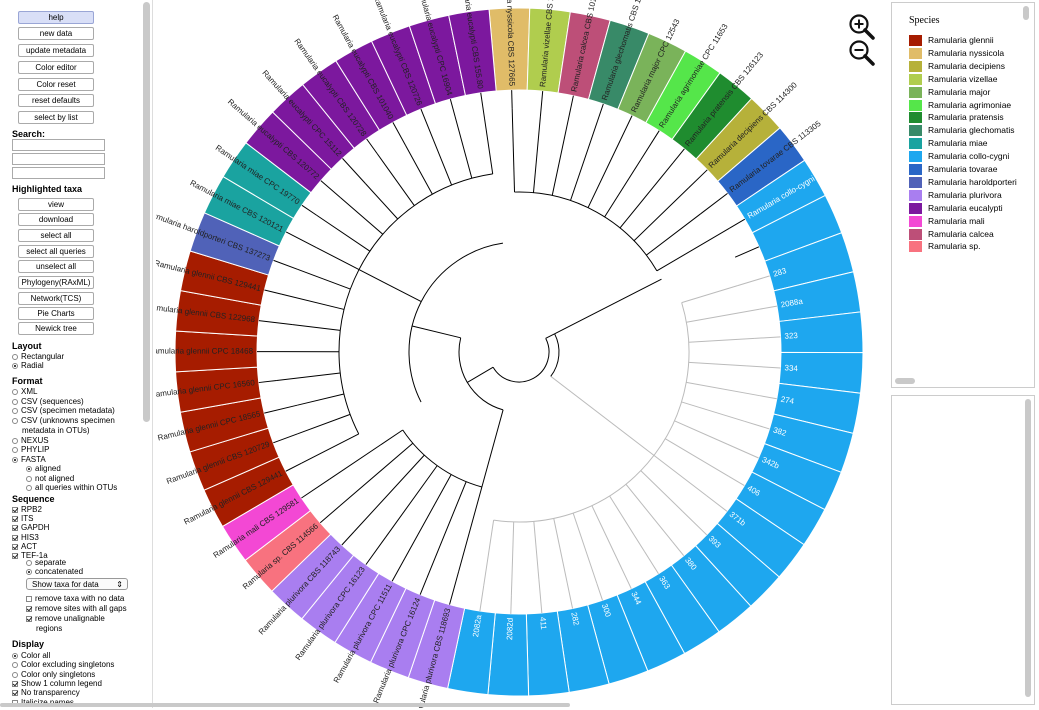  What do you see at coordinates (959, 156) in the screenshot?
I see `legend-item: Ramularia collo-cygni` at bounding box center [959, 156].